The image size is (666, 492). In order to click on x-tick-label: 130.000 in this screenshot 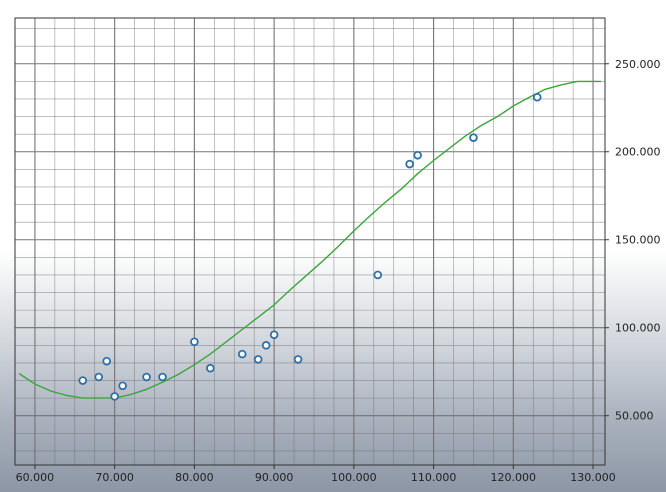, I will do `click(593, 477)`.